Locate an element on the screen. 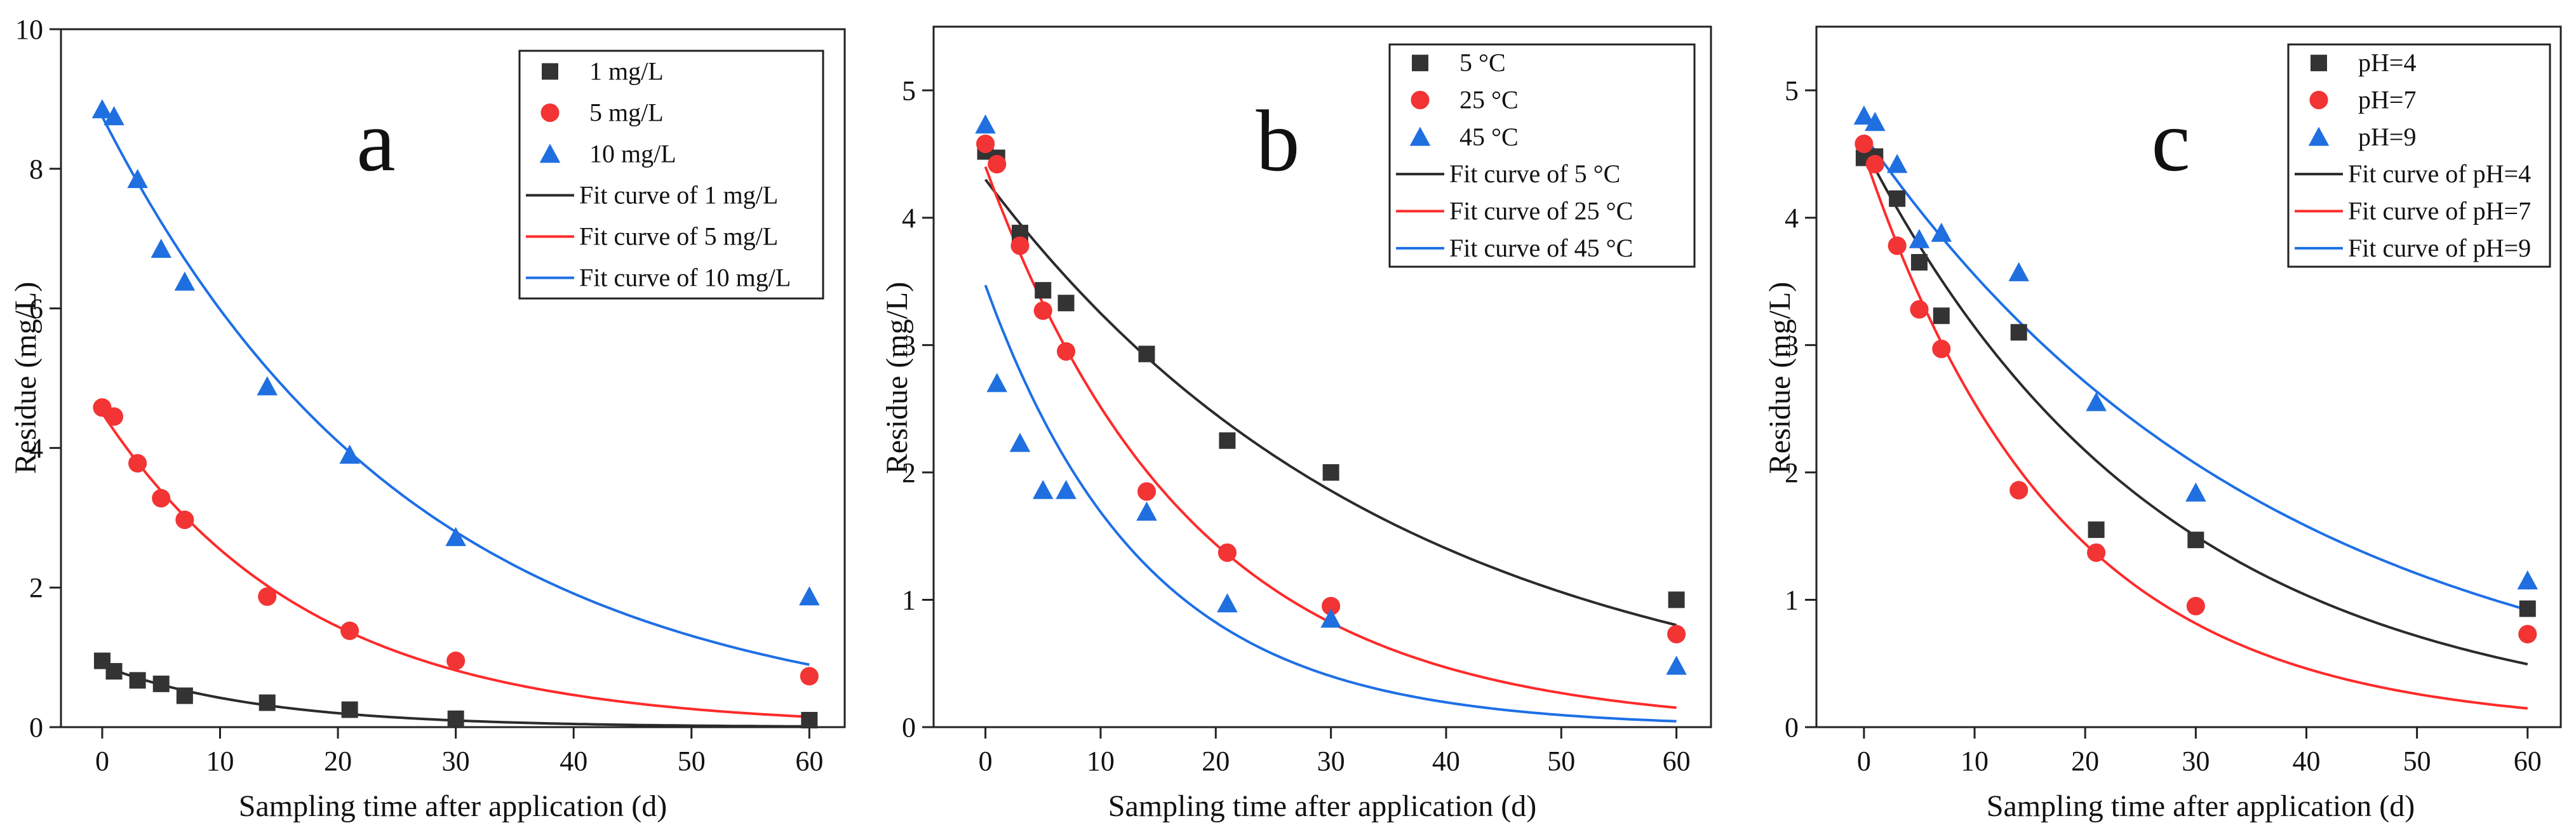 This screenshot has height=837, width=2576. x-tick-label: 10 is located at coordinates (1975, 761).